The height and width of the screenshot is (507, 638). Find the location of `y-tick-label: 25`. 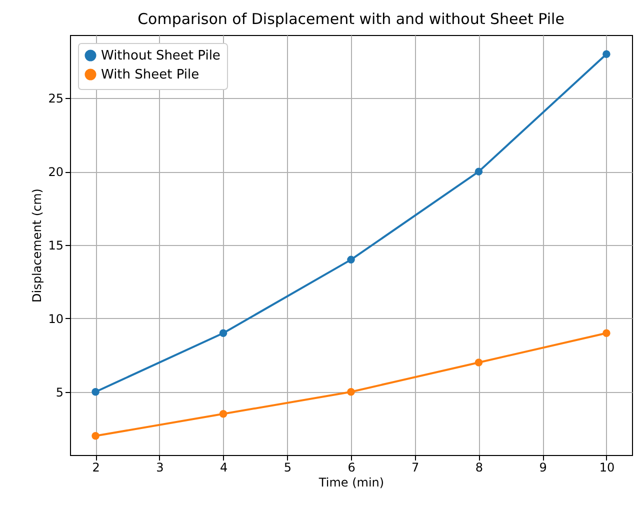

y-tick-label: 25 is located at coordinates (56, 99).